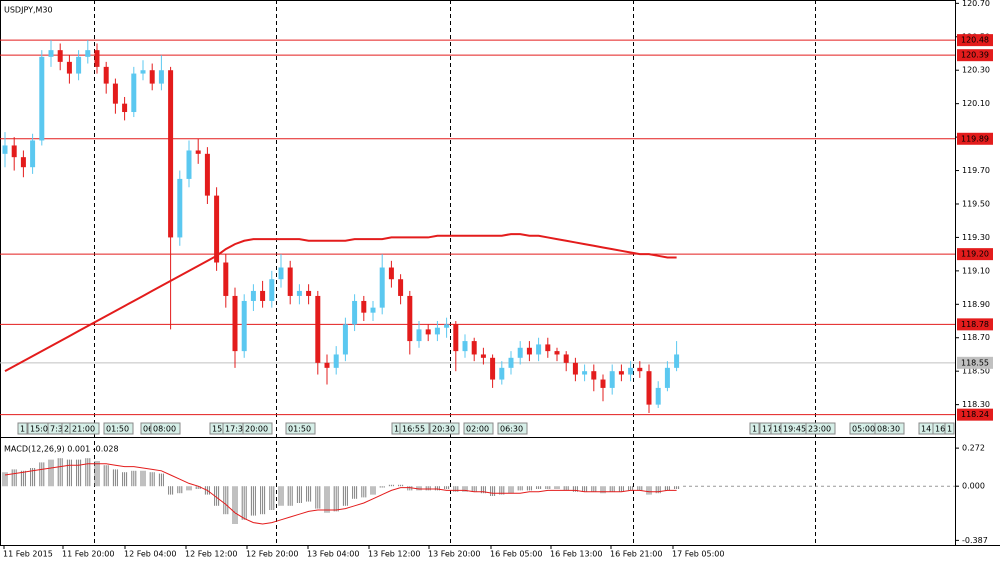  What do you see at coordinates (234, 429) in the screenshot?
I see `event-label: 17:3` at bounding box center [234, 429].